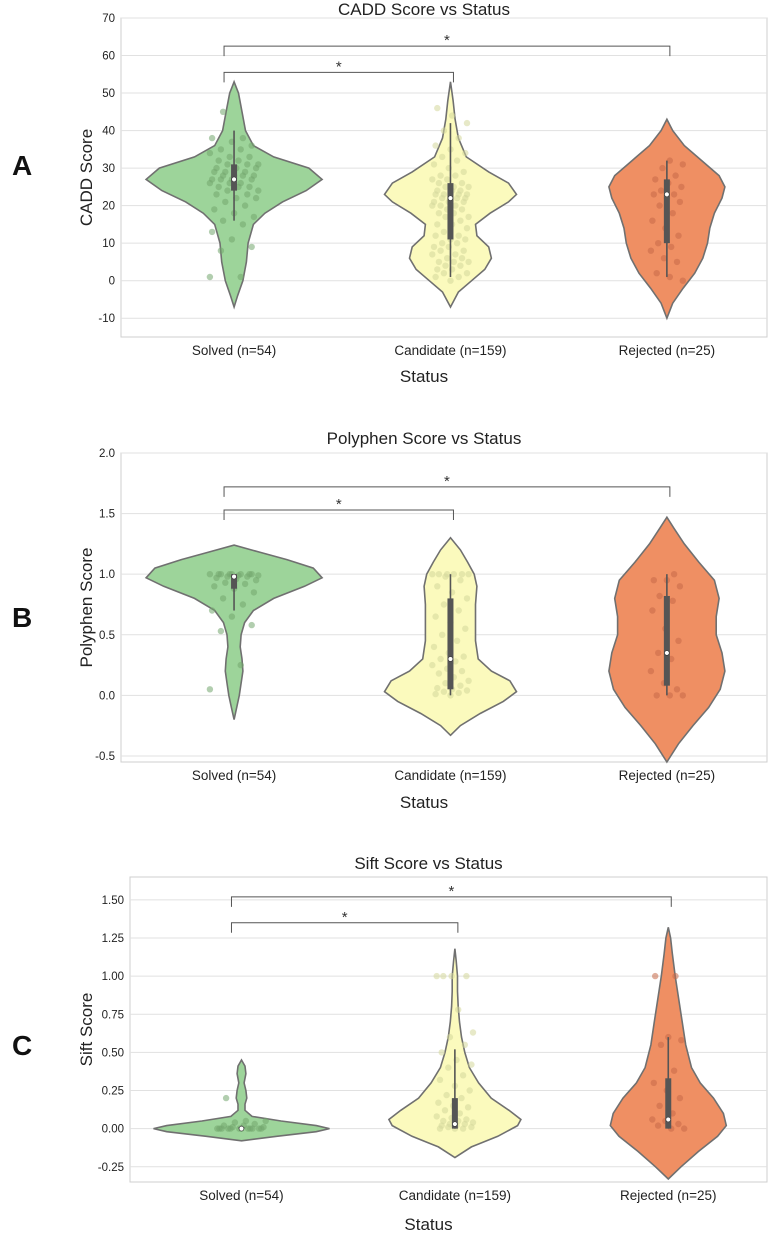 The image size is (774, 1240). I want to click on y-tick-label: 60, so click(108, 57).